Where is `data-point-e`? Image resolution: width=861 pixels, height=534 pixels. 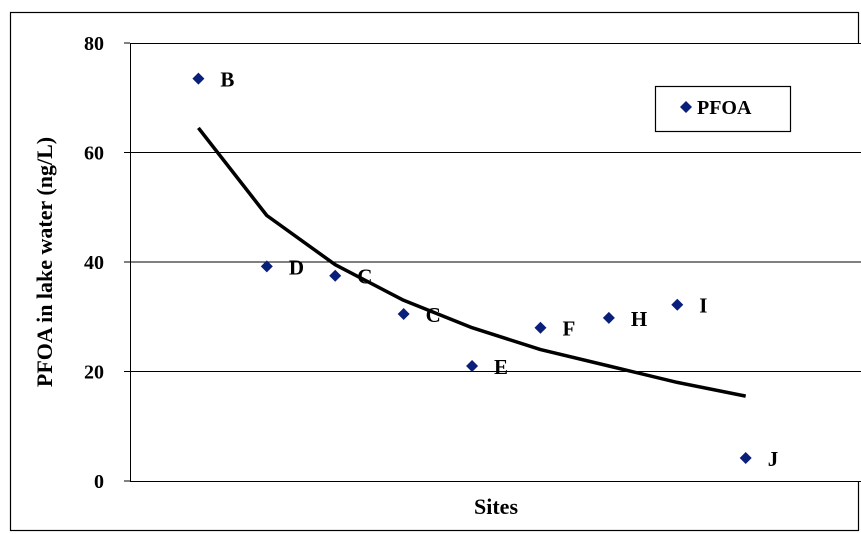
data-point-e is located at coordinates (472, 366).